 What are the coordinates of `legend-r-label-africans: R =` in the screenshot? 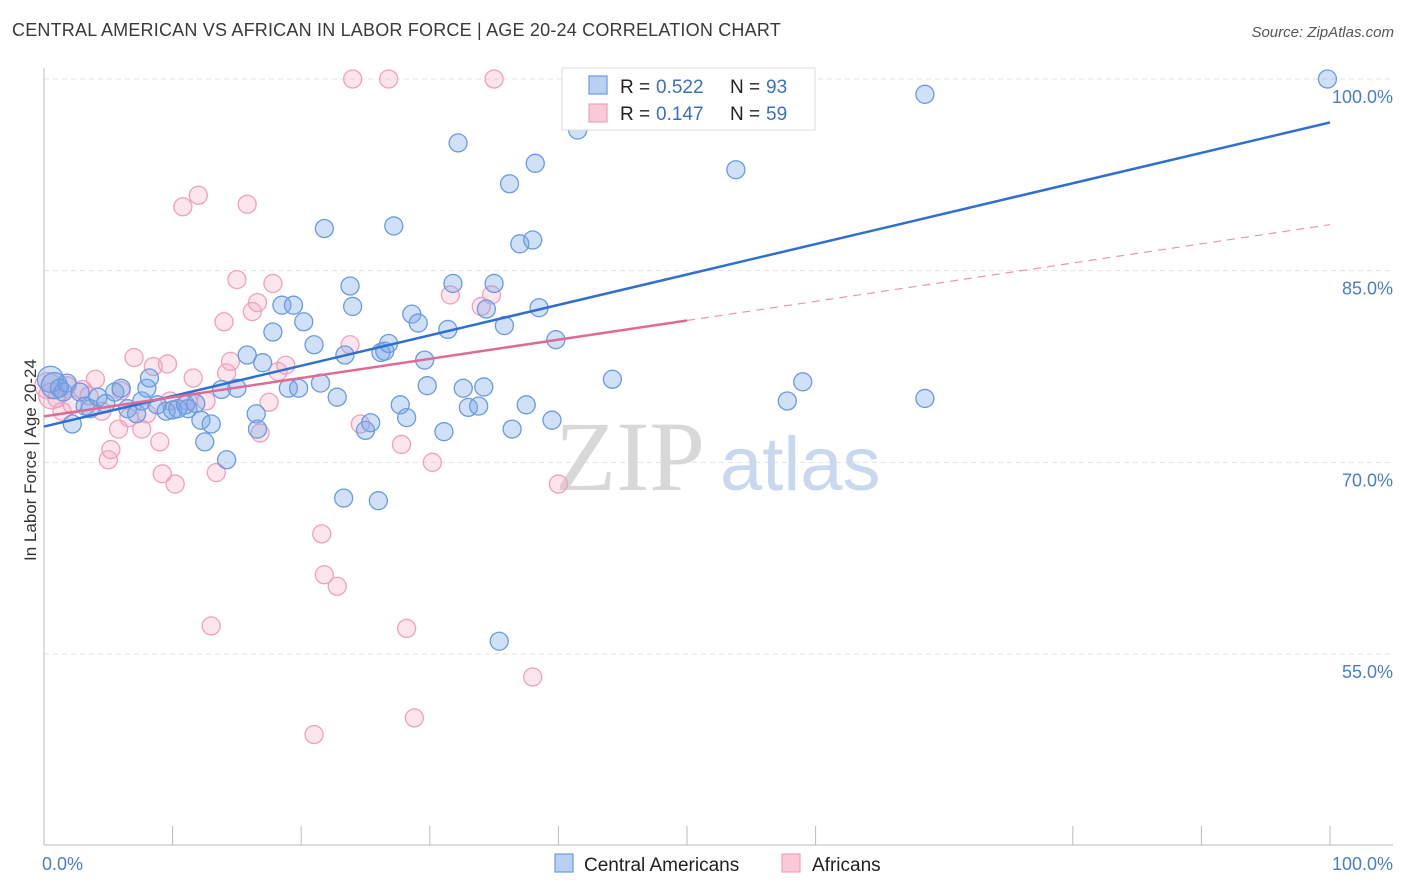 It's located at (635, 114).